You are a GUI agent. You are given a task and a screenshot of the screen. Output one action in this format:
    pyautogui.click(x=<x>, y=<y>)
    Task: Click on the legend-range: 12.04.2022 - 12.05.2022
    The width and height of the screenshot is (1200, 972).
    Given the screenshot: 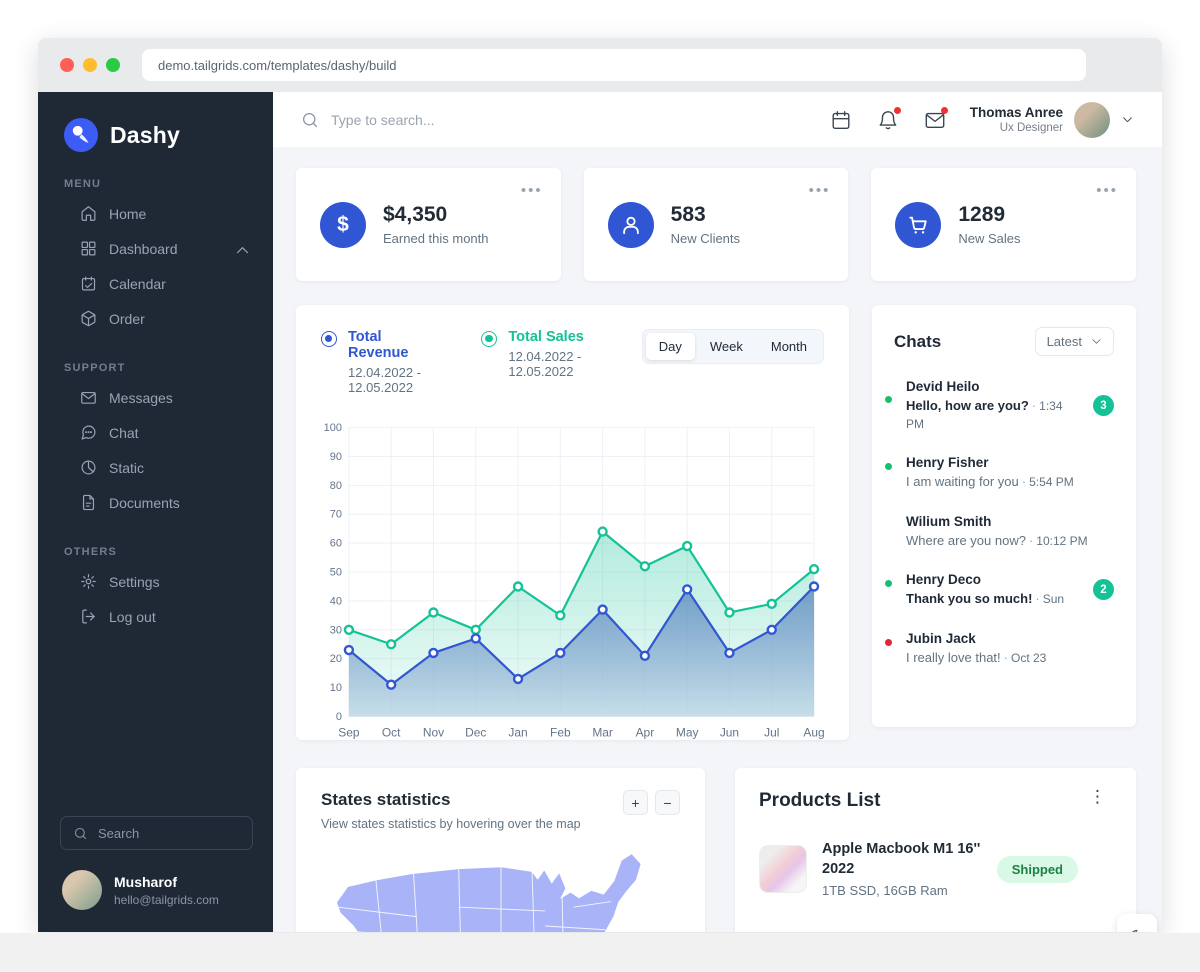 What is the action you would take?
    pyautogui.click(x=545, y=364)
    